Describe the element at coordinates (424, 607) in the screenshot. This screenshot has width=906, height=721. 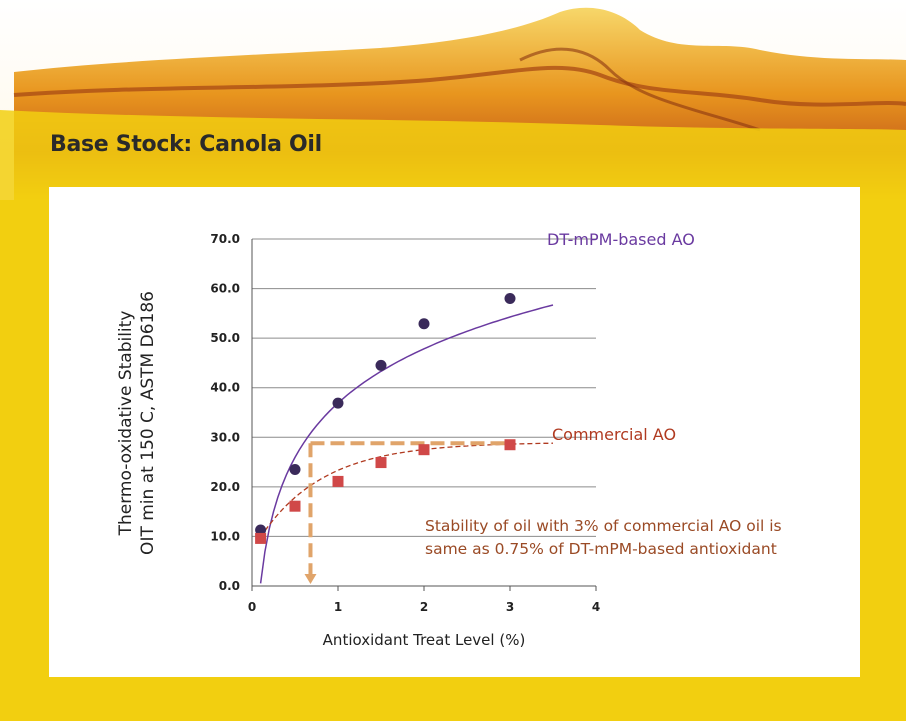
I see `x-tick-label: 2` at that location.